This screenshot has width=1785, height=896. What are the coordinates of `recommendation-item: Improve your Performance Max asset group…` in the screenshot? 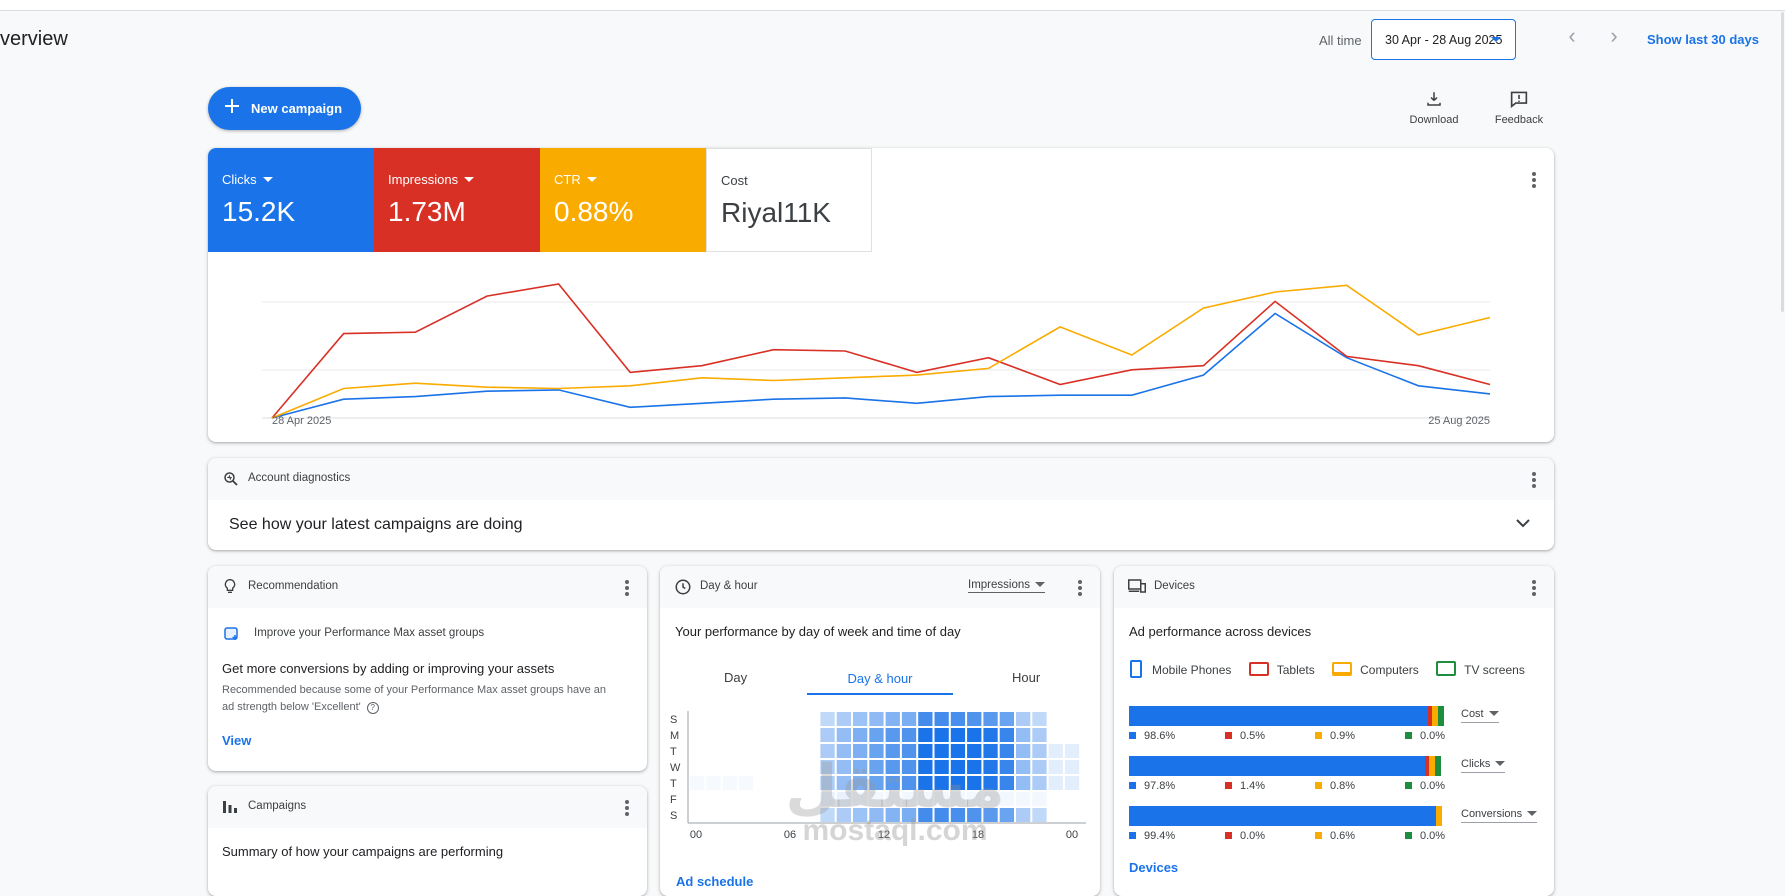 It's located at (369, 633).